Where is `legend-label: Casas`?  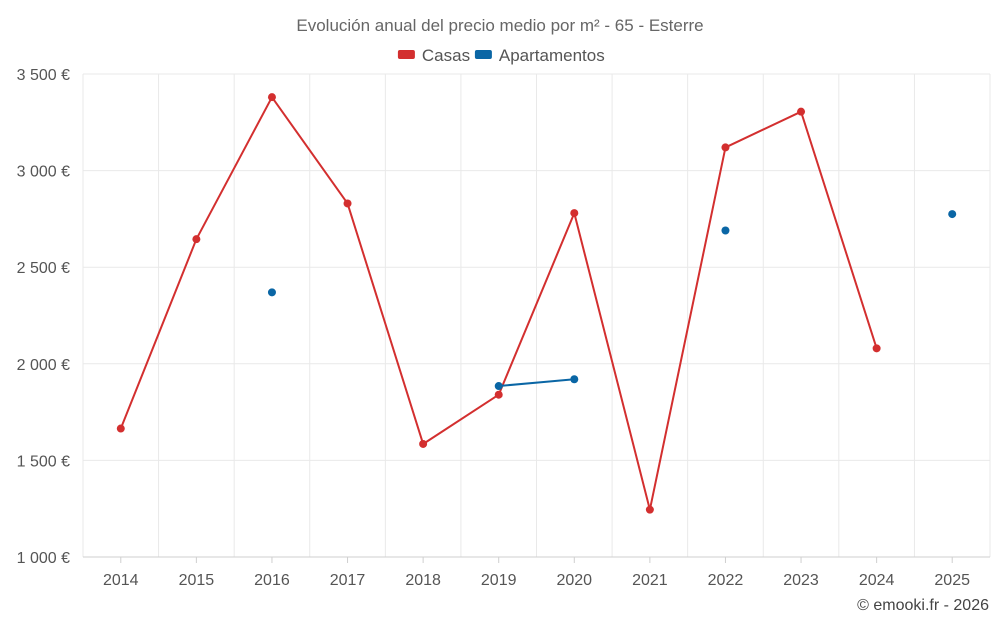 legend-label: Casas is located at coordinates (446, 55).